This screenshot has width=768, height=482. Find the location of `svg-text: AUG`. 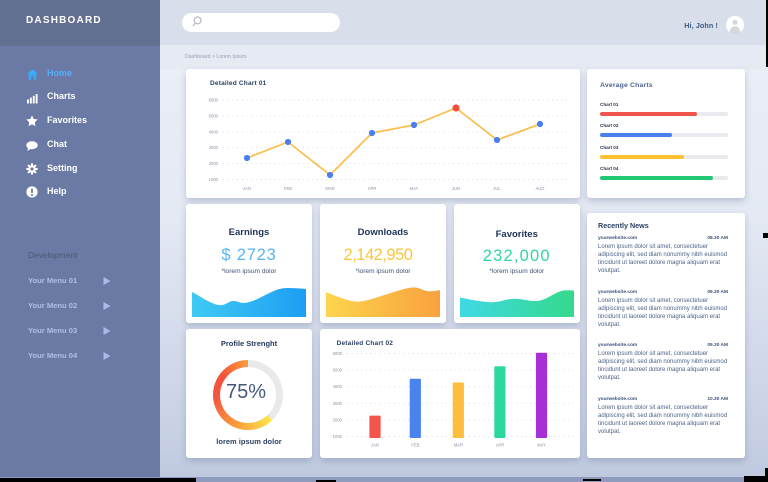

svg-text: AUG is located at coordinates (539, 188).